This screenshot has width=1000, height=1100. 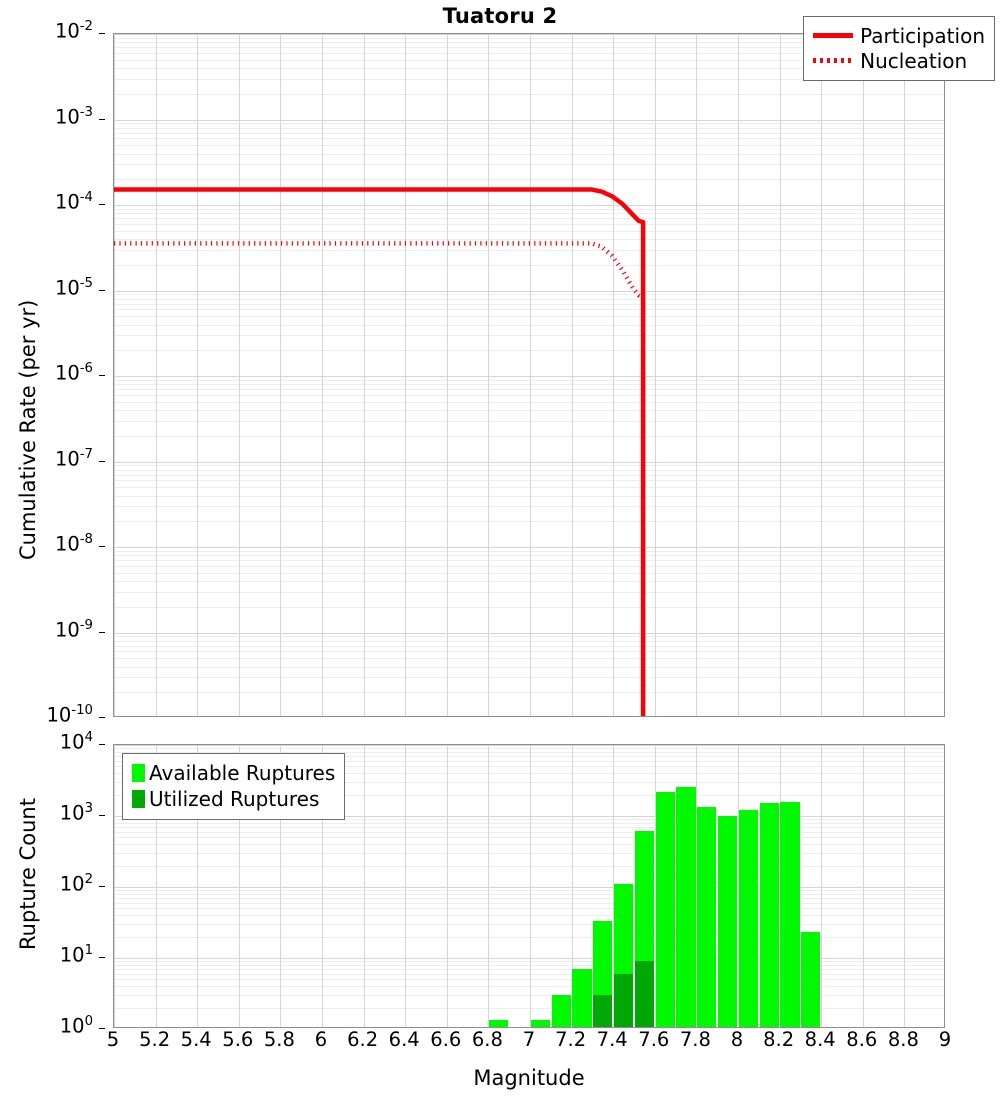 I want to click on x-axis-tick-label: 8.8, so click(x=903, y=1039).